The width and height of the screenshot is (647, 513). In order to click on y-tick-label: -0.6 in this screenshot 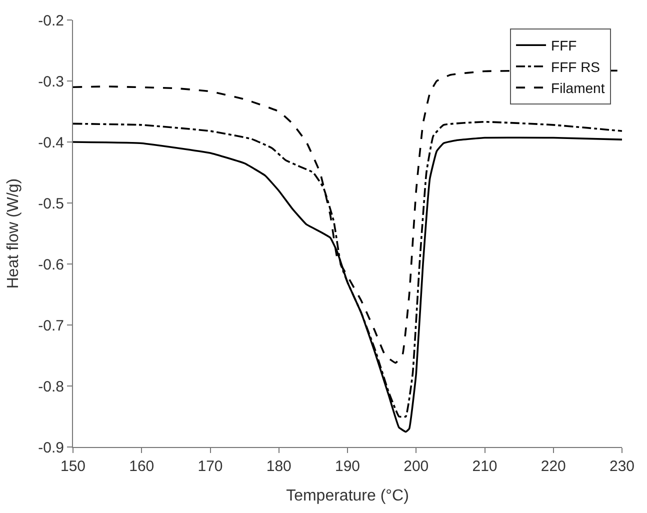, I will do `click(51, 265)`.